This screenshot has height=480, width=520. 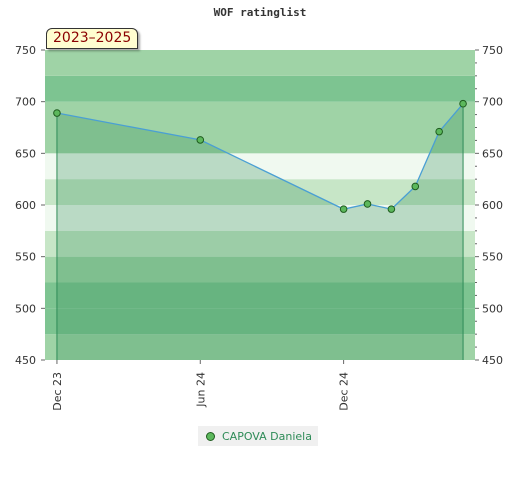 I want to click on y-tick-label-left: 450, so click(x=25, y=360).